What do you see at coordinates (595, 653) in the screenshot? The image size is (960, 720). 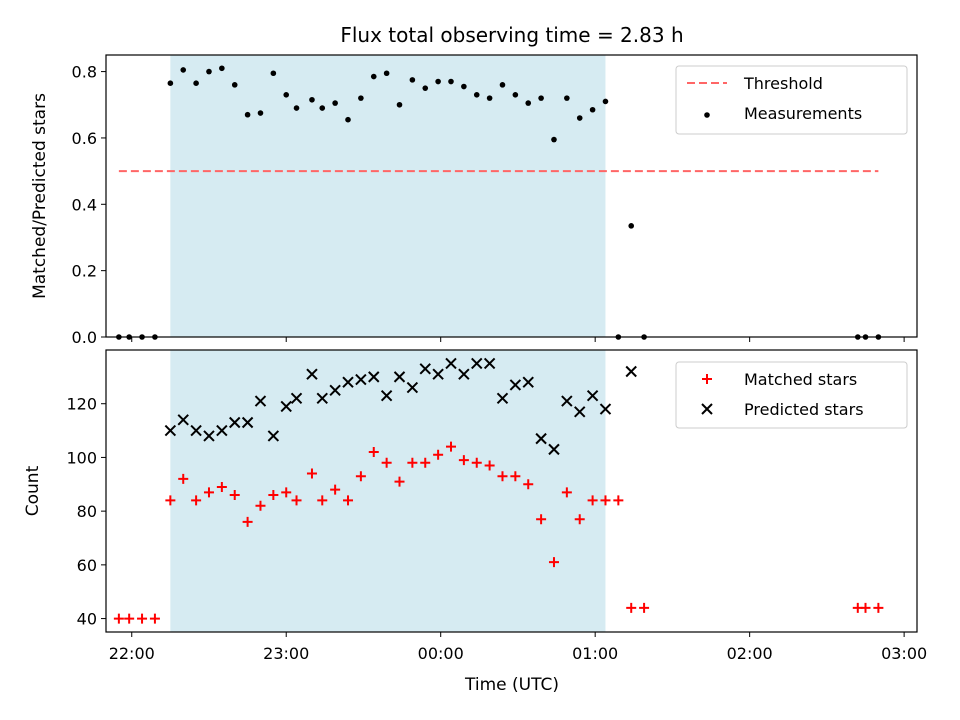 I see `x-tick-label: 01:00` at bounding box center [595, 653].